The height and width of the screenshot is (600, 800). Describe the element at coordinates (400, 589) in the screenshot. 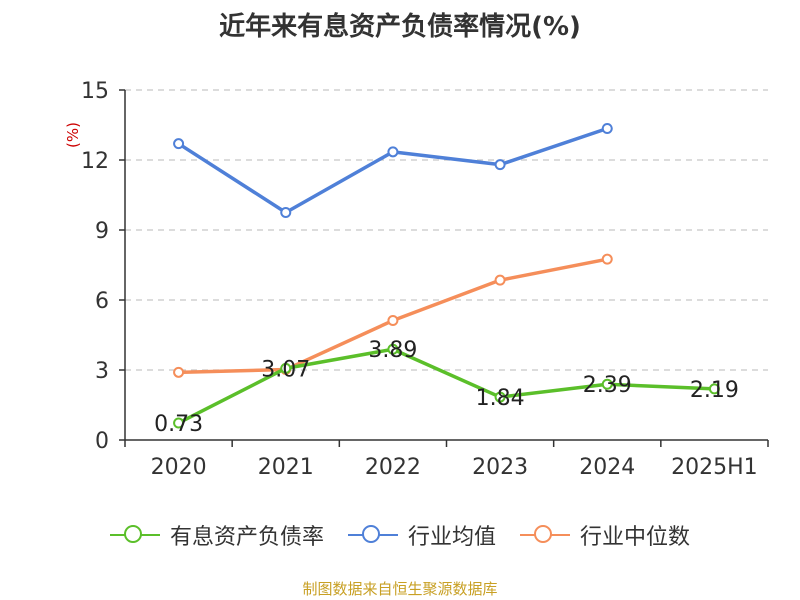

I see `data-source: 制图数据来自恒生聚源数据库` at that location.